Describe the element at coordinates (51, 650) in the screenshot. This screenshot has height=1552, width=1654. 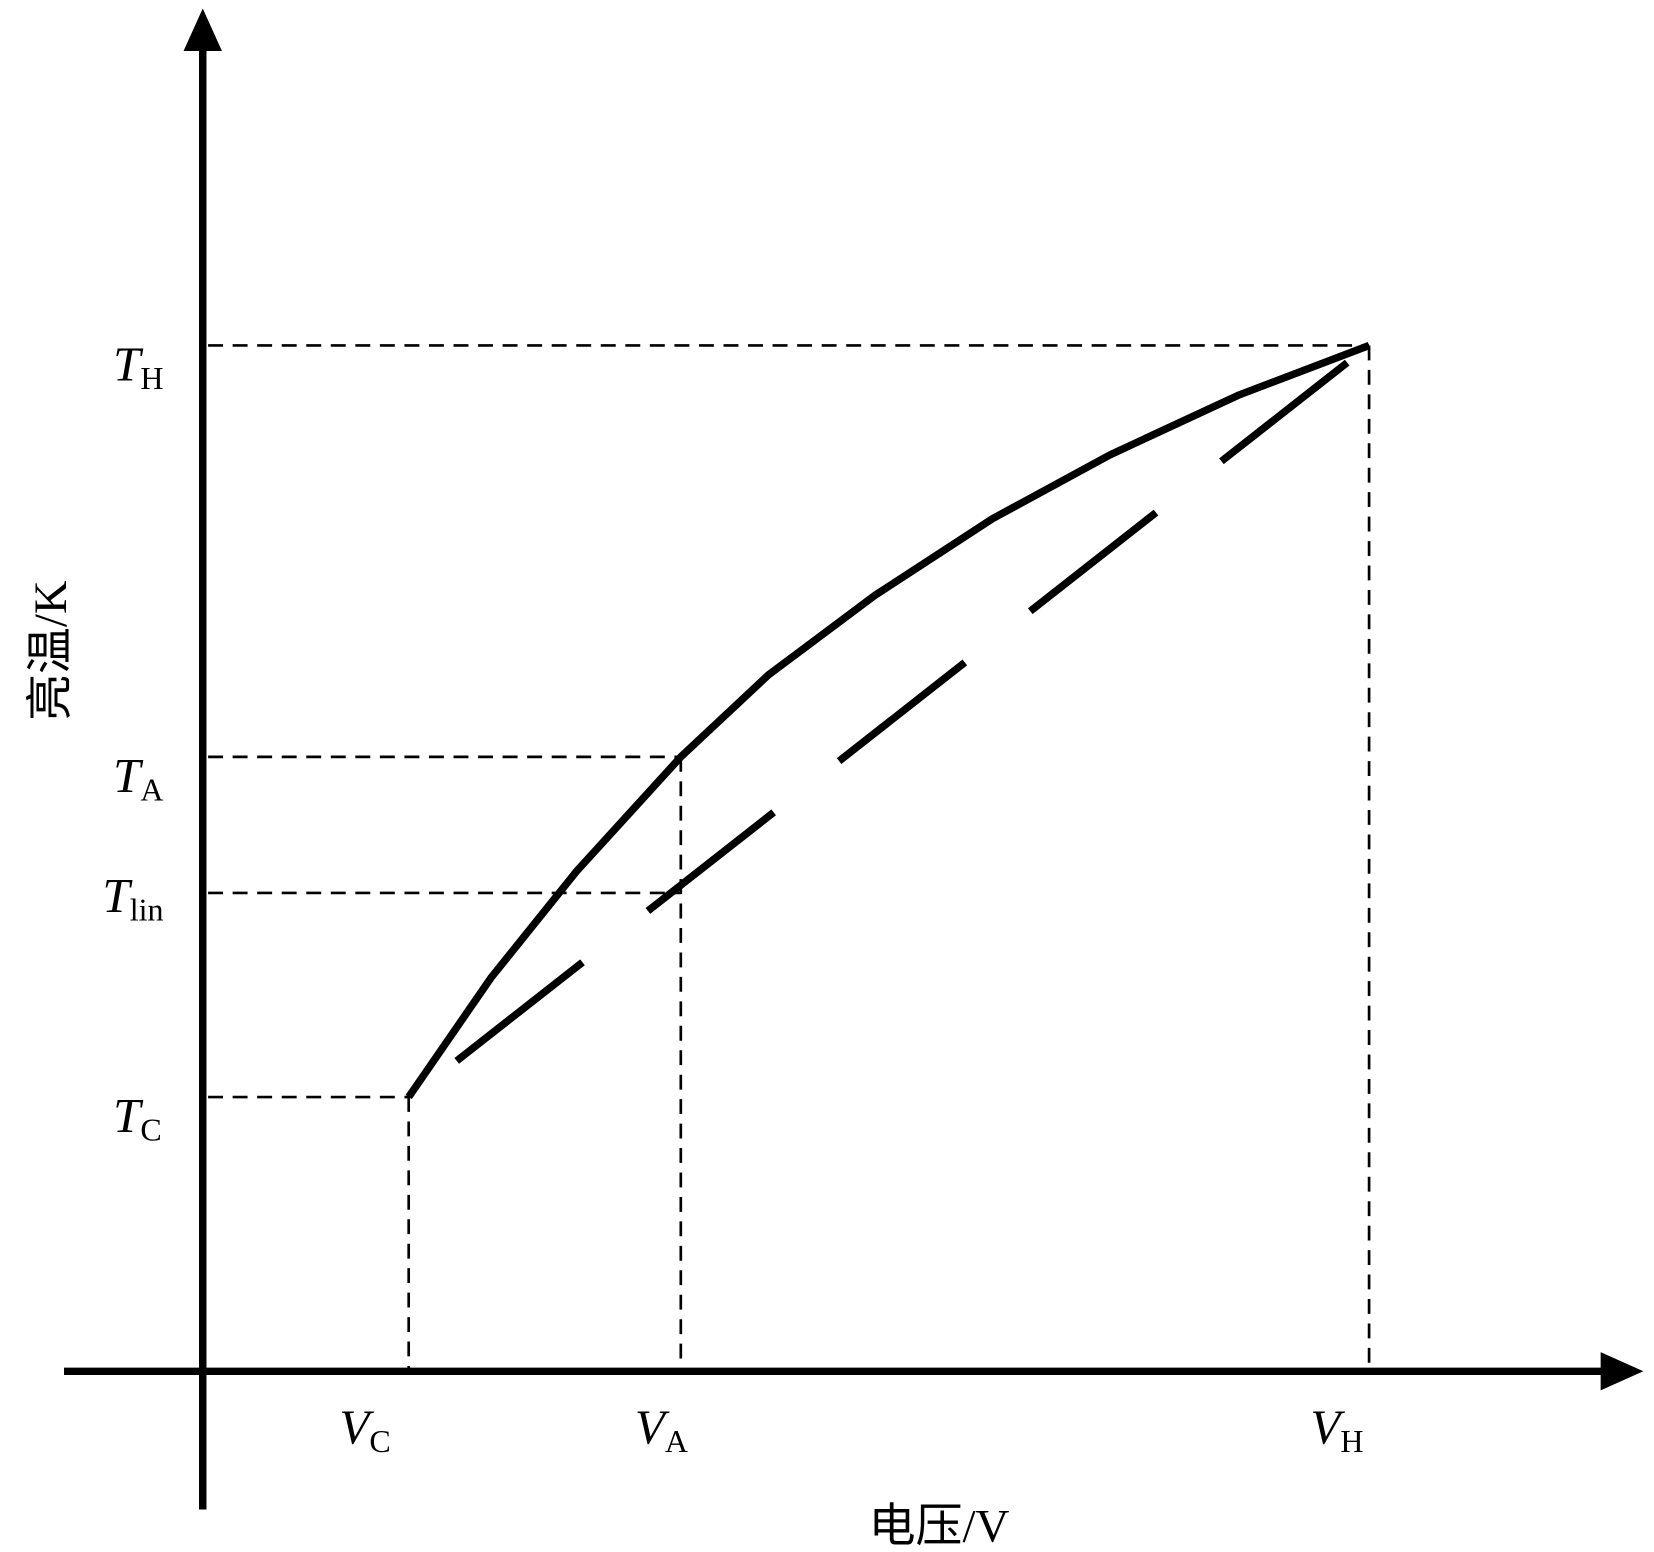
I see `y-axis-label: 亮温/K` at that location.